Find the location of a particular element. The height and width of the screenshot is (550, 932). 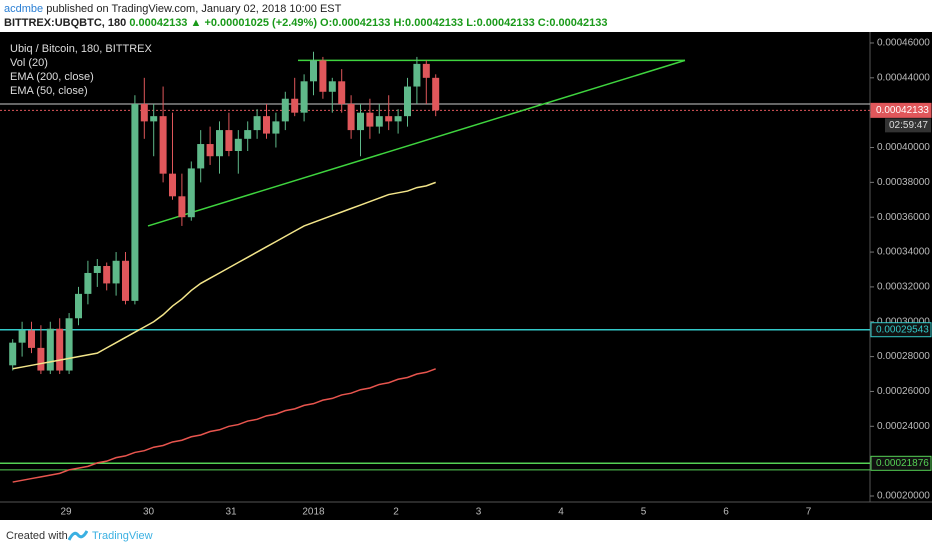

y-tick-label: 0.00036000 is located at coordinates (903, 217).